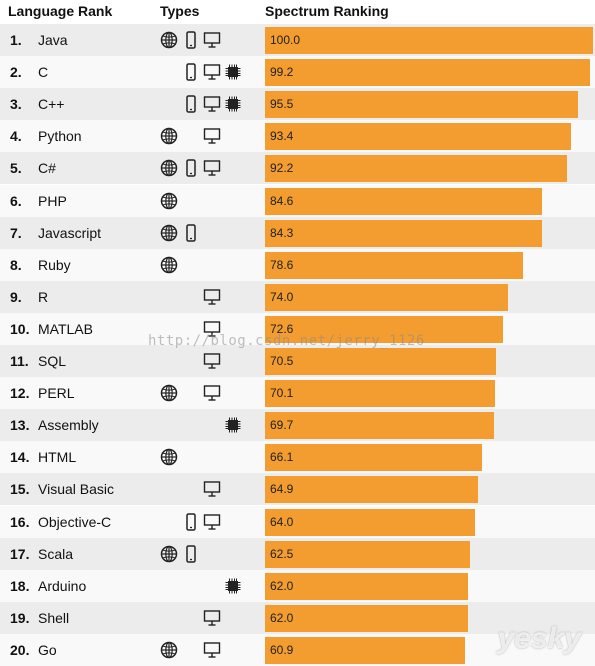  What do you see at coordinates (16, 200) in the screenshot?
I see `rank-number: 6.` at bounding box center [16, 200].